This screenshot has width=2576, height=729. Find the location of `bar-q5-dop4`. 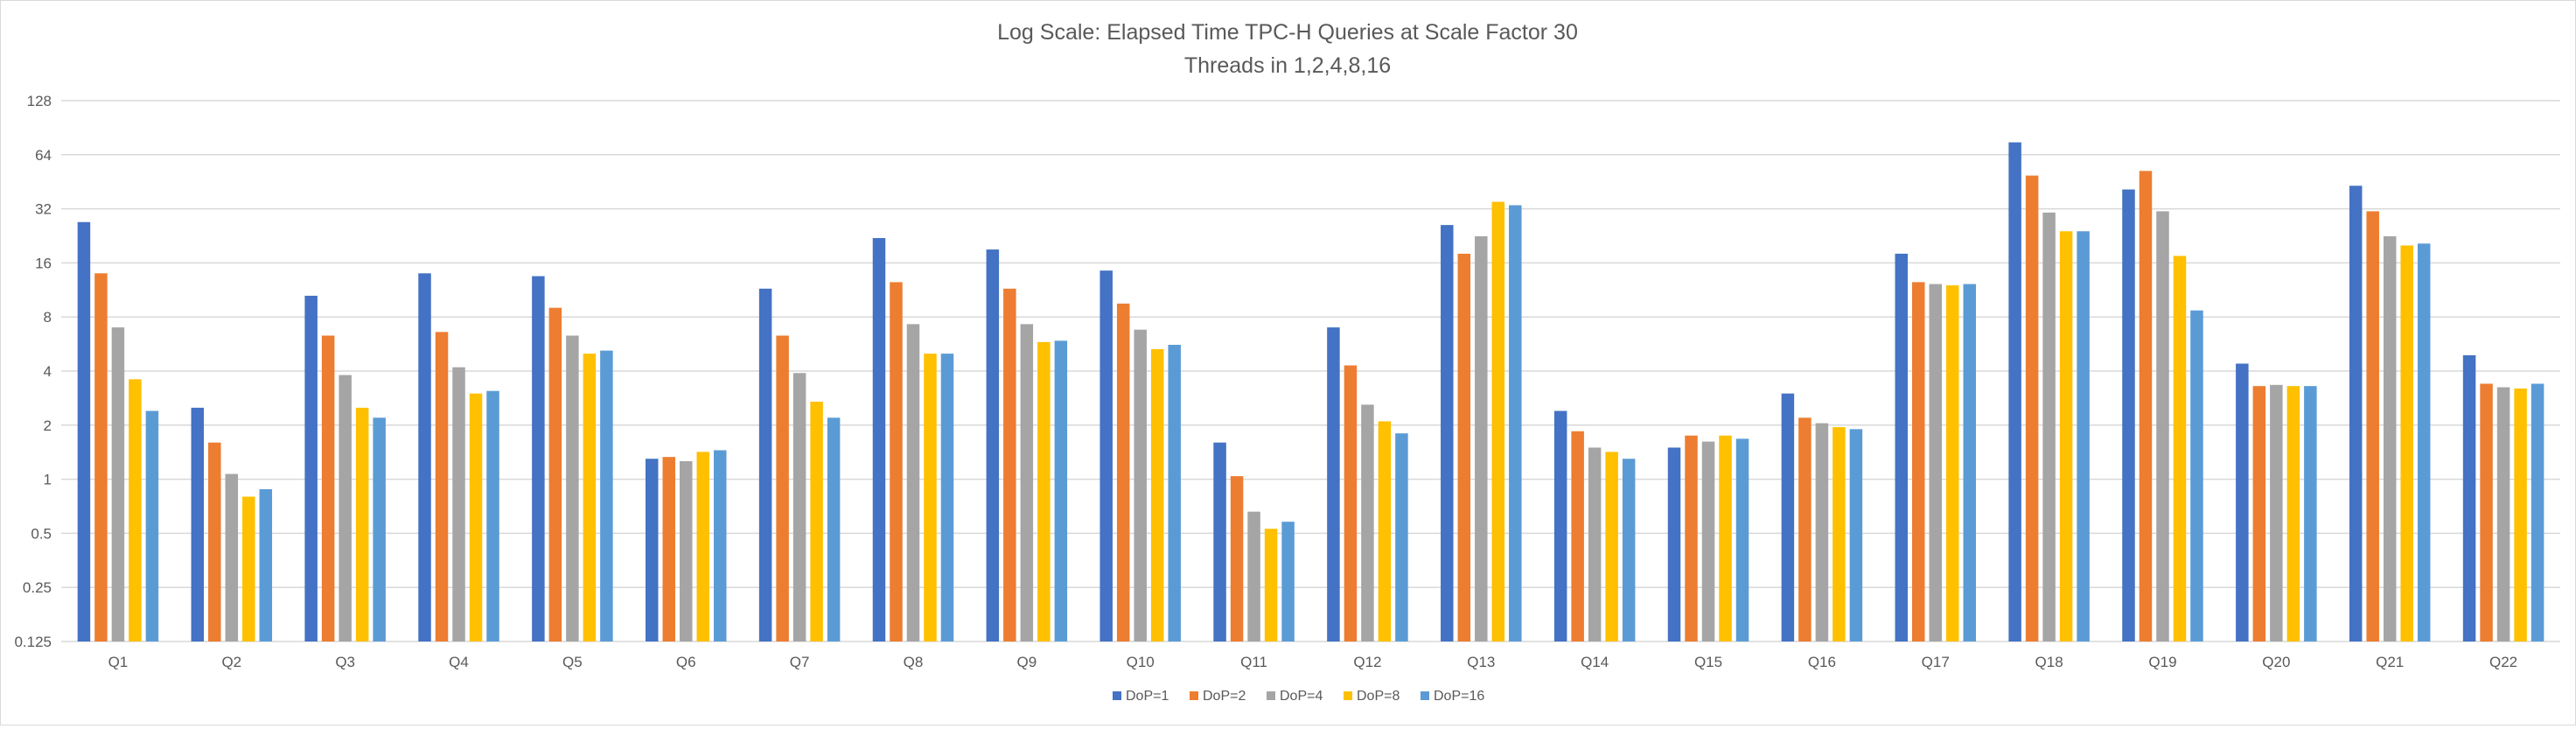

bar-q5-dop4 is located at coordinates (572, 488).